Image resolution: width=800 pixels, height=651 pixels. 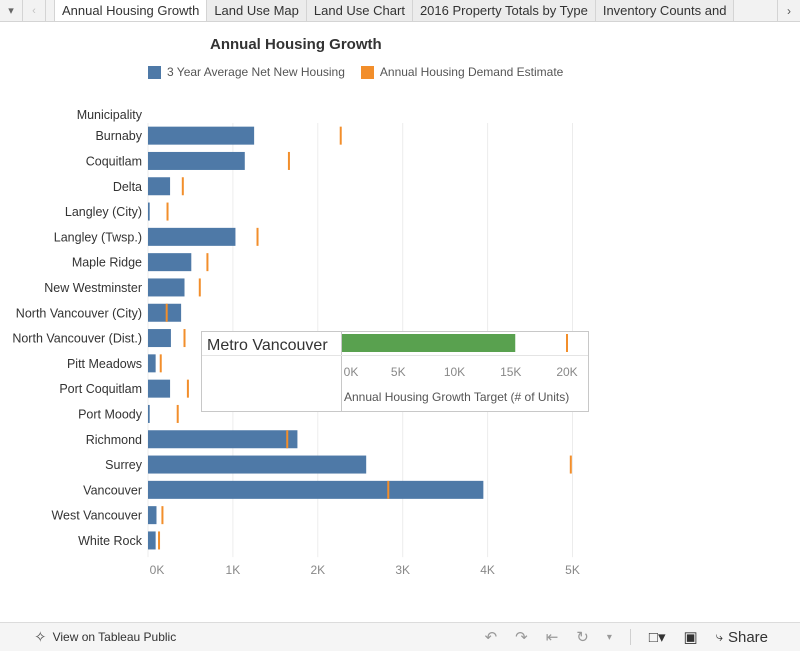 I want to click on category-label: Burnaby, so click(x=118, y=136).